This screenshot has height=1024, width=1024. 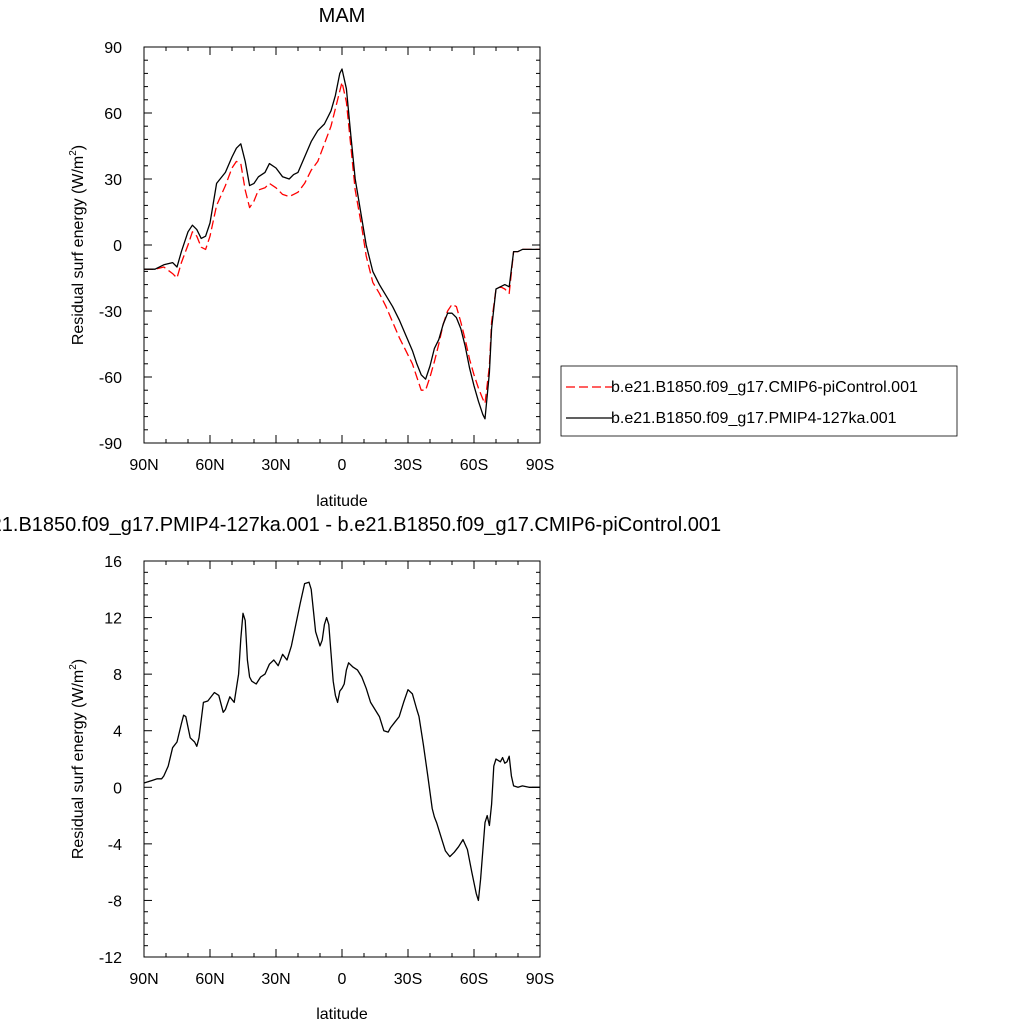 What do you see at coordinates (764, 387) in the screenshot?
I see `legend-label-picontrol: b.e21.B1850.f09_g17.CMIP6-piControl.001` at bounding box center [764, 387].